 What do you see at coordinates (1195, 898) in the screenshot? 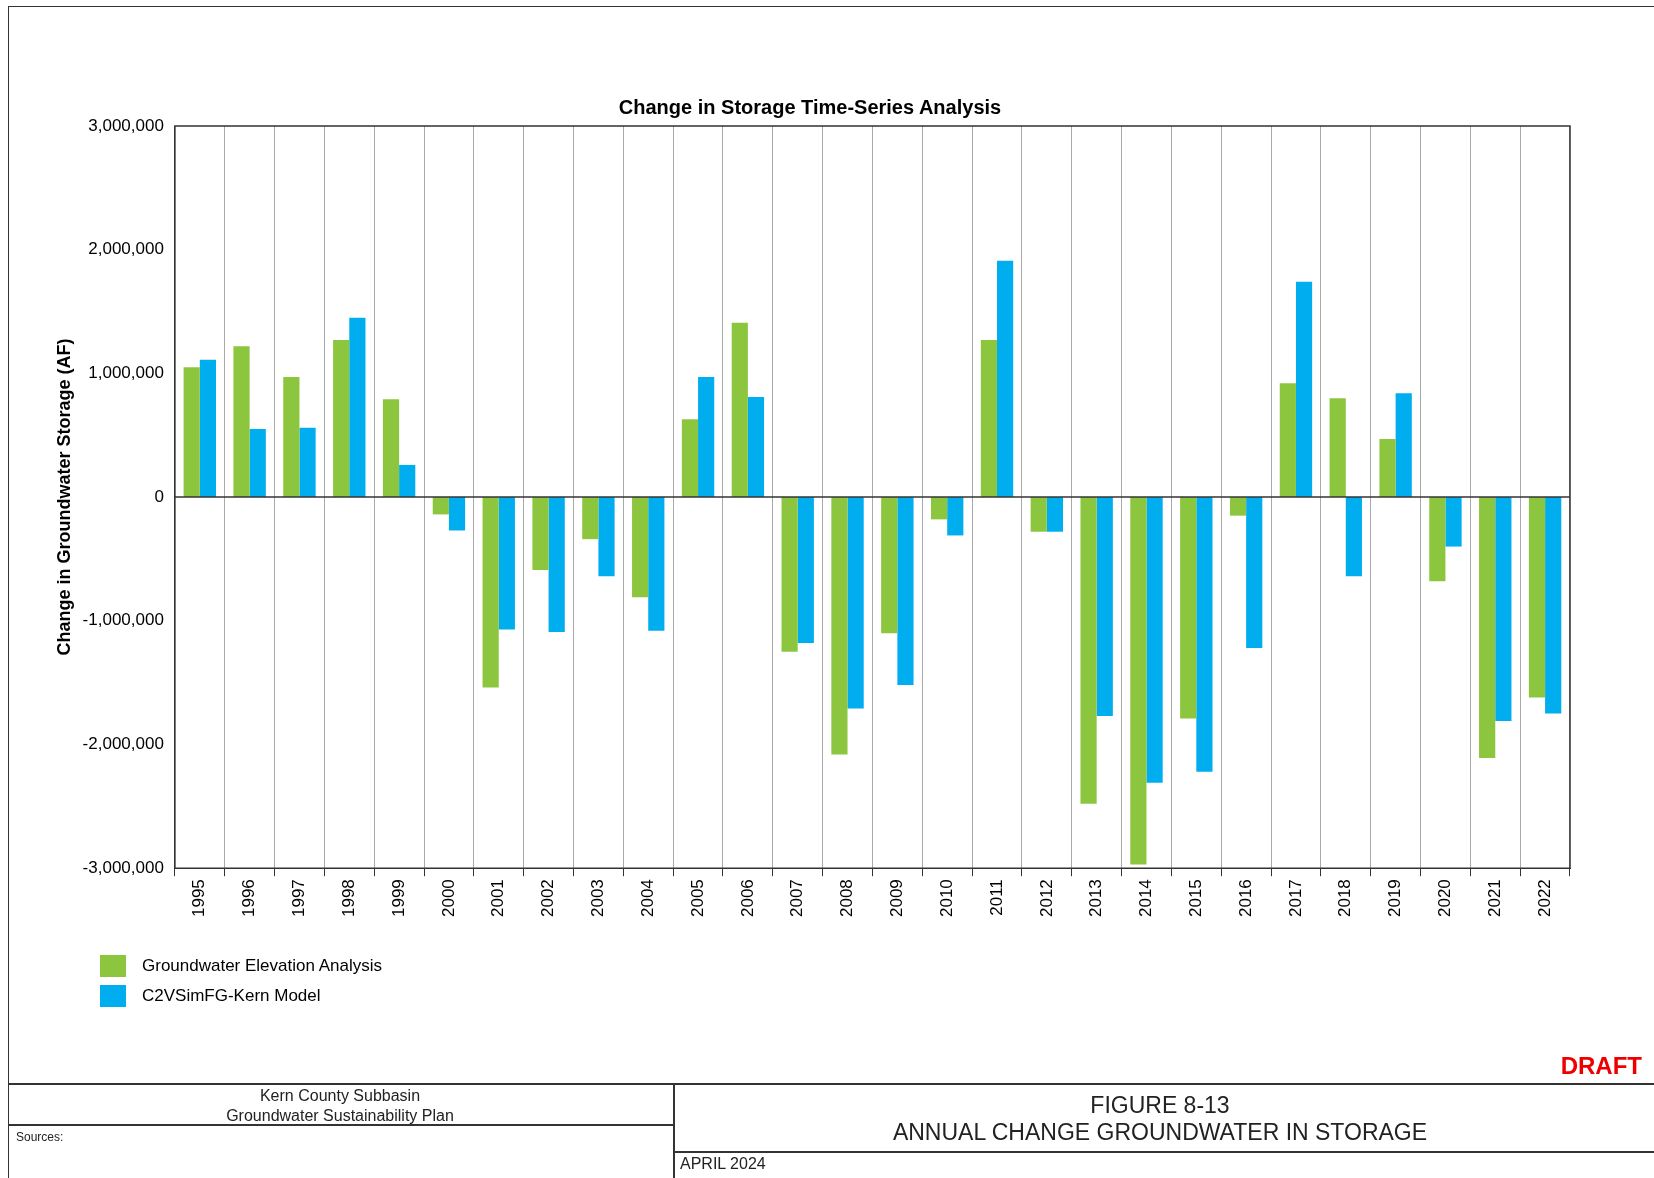
I see `x-tick-label: 2015` at bounding box center [1195, 898].